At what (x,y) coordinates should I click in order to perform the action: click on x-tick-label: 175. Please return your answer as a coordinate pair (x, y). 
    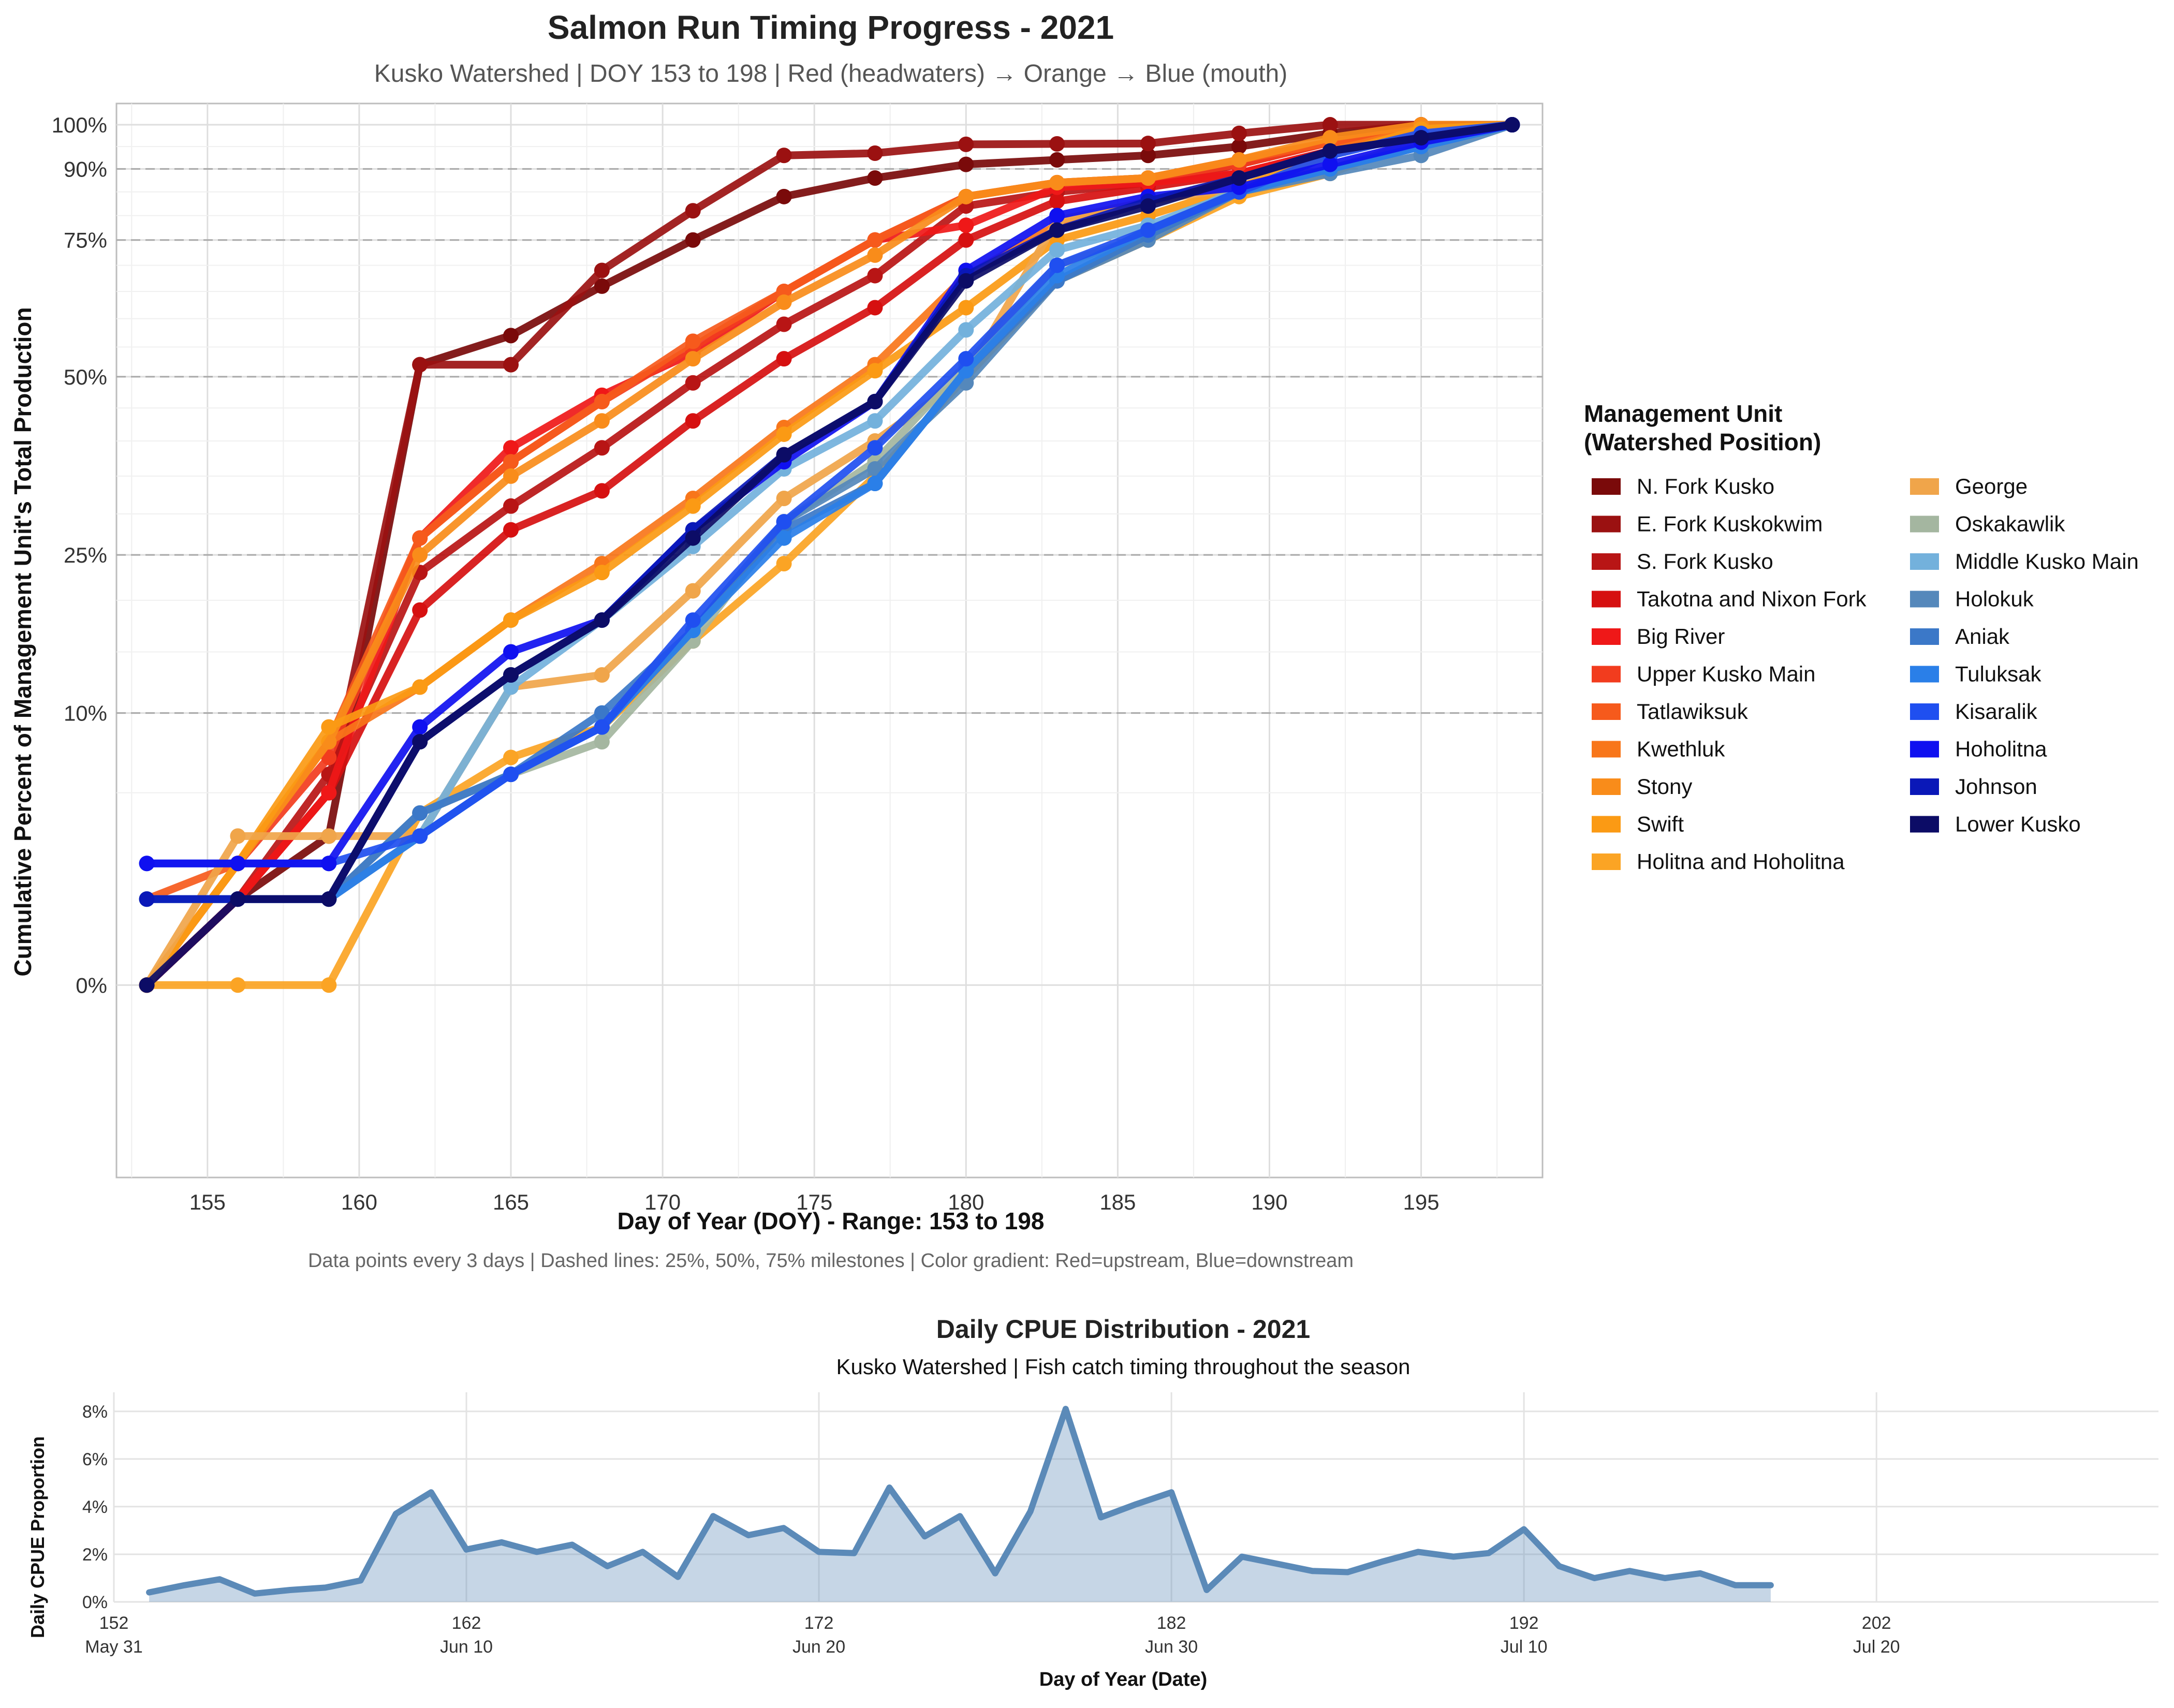
    Looking at the image, I should click on (814, 1202).